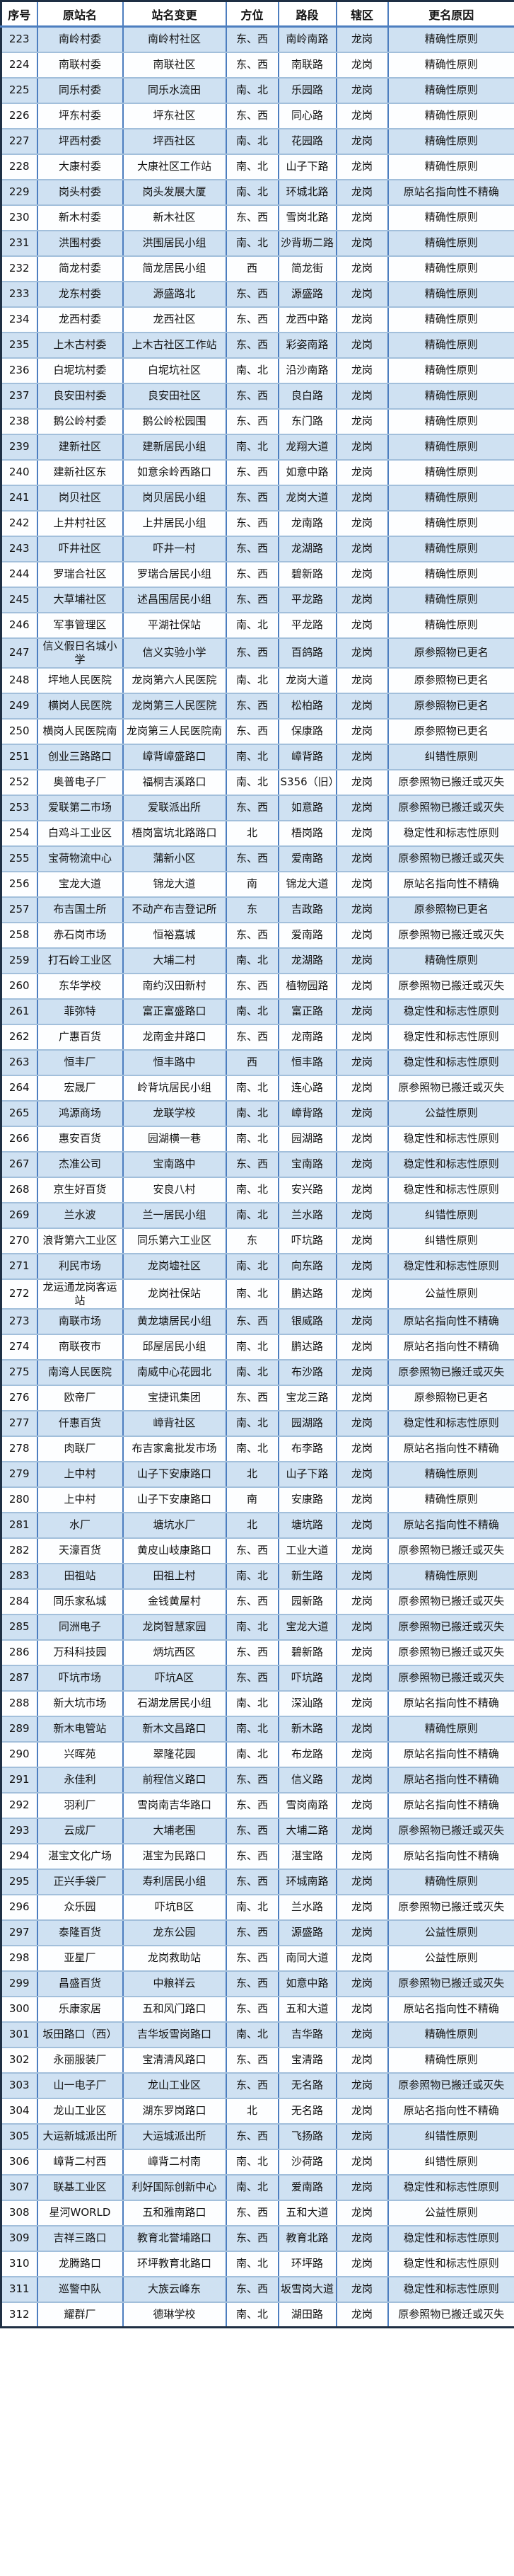 The height and width of the screenshot is (2576, 514). What do you see at coordinates (175, 756) in the screenshot?
I see `cell-new-name: 嶂背嶂盛路口` at bounding box center [175, 756].